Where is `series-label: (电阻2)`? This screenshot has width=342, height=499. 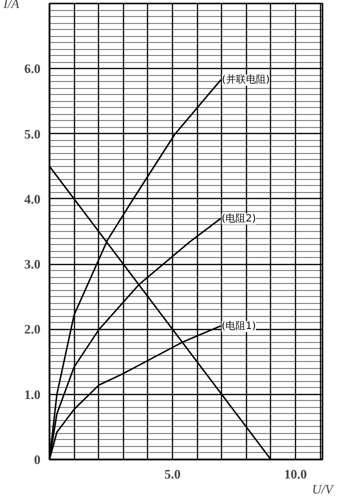
series-label: (电阻2) is located at coordinates (239, 218).